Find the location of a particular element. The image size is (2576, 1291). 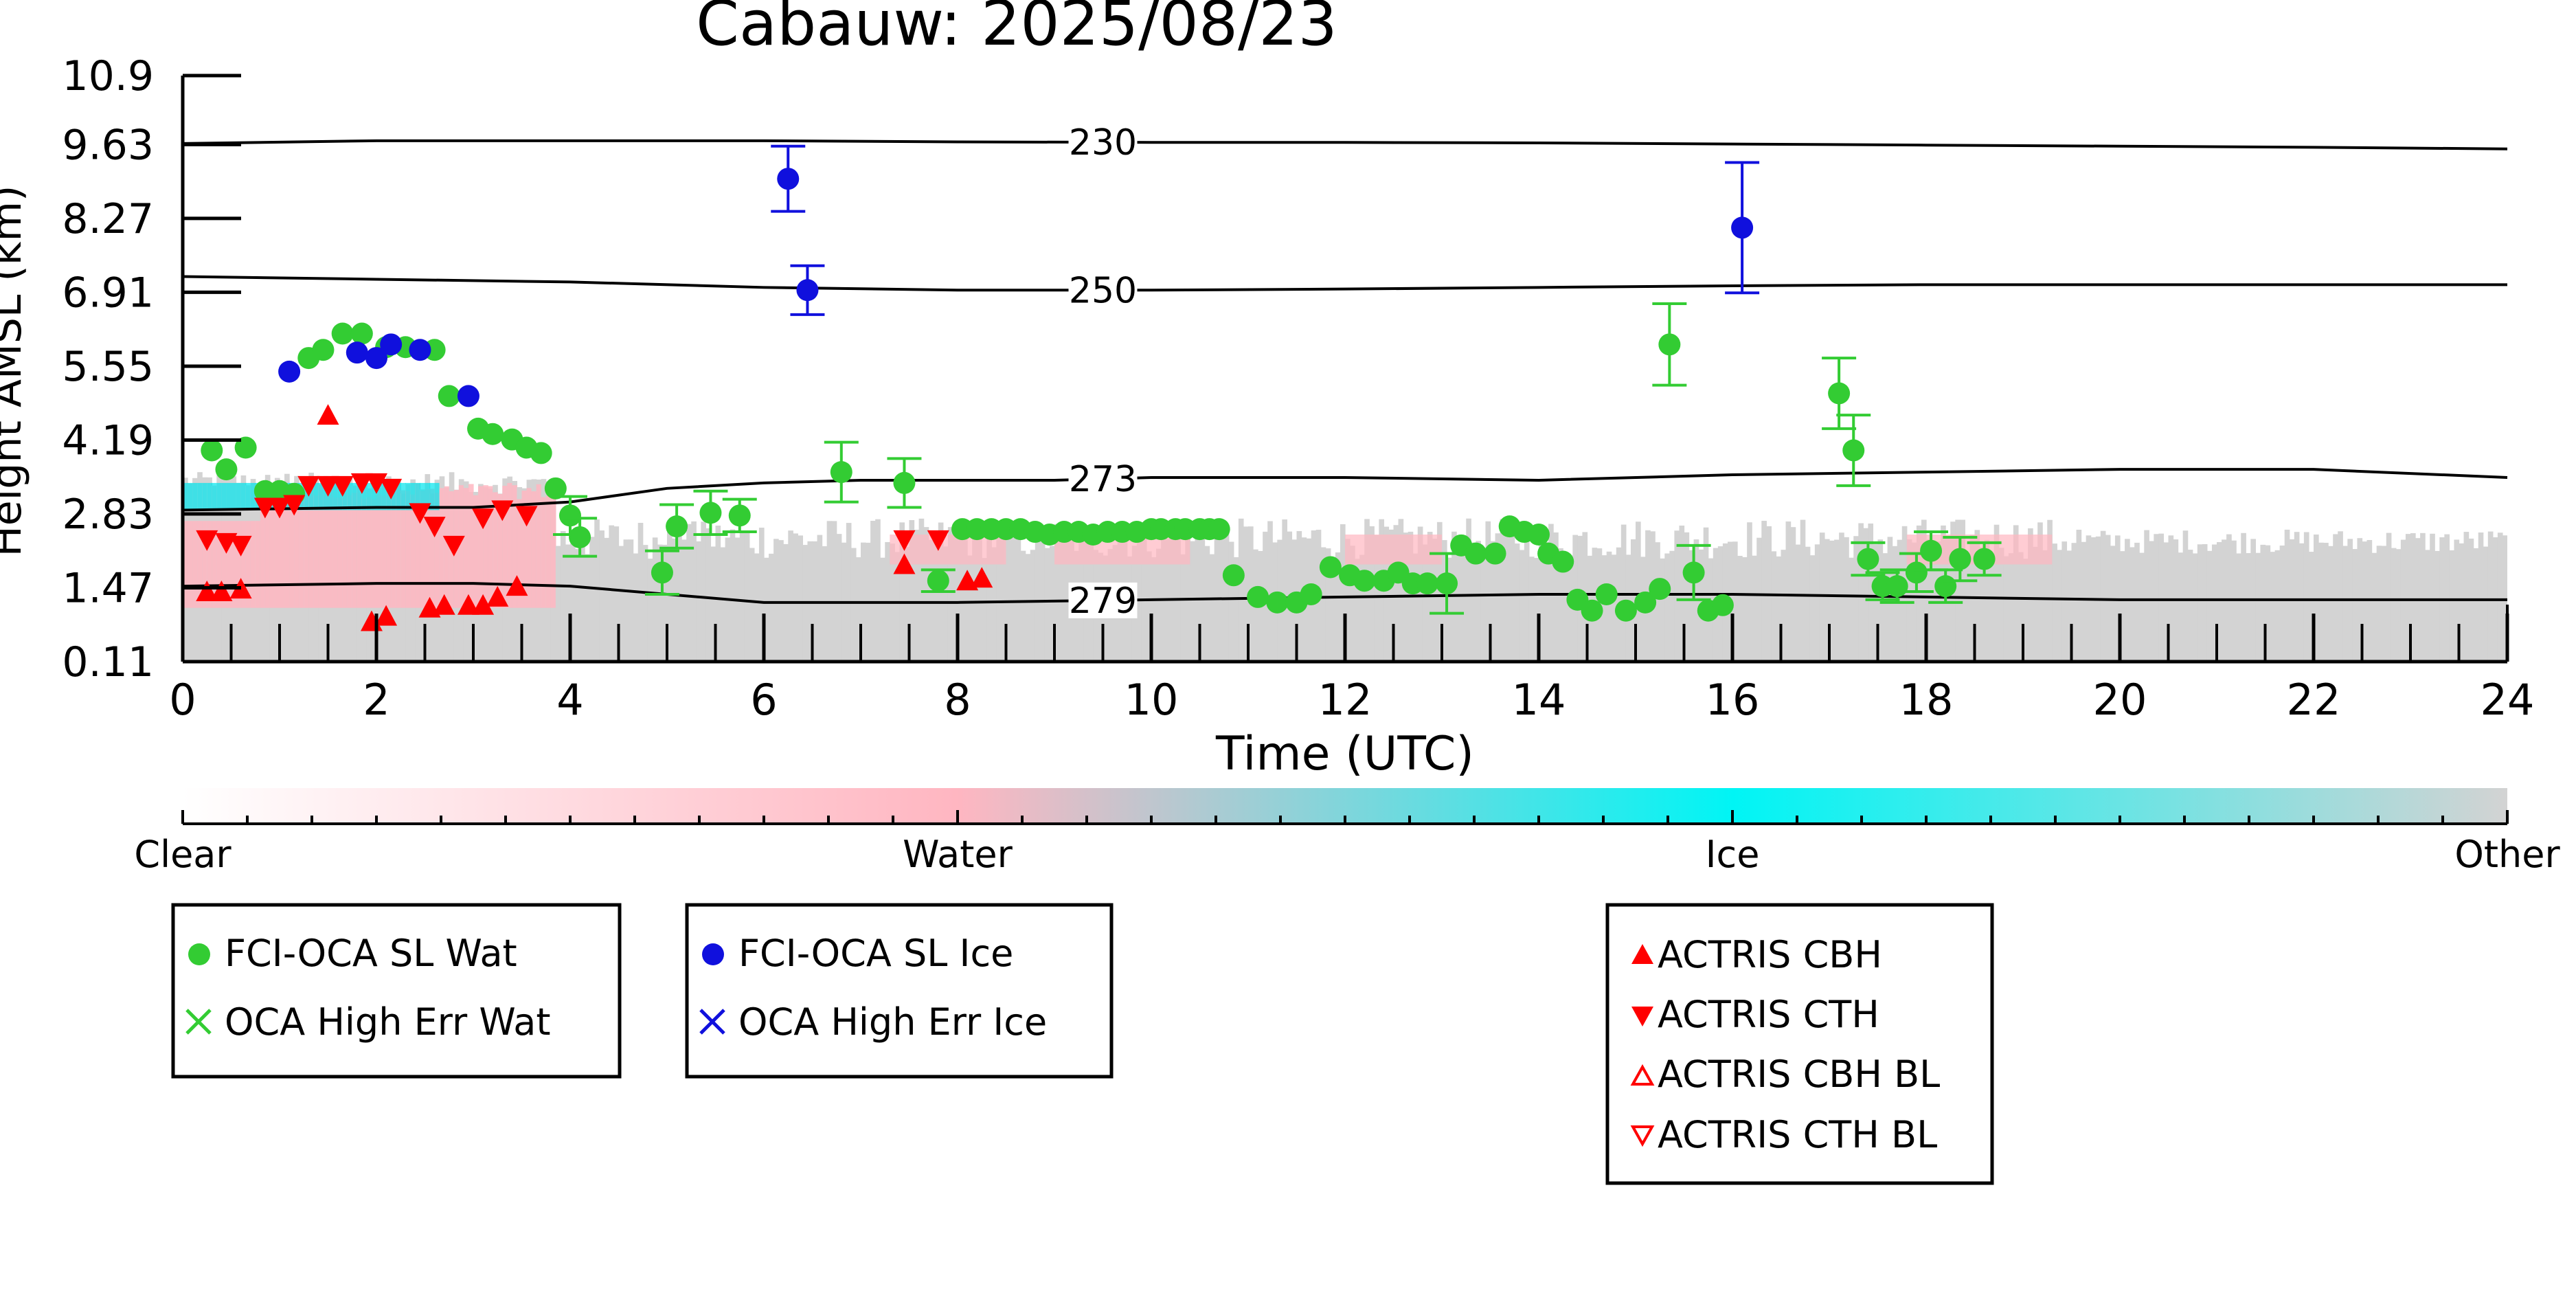

legend-ice-box is located at coordinates (899, 991).